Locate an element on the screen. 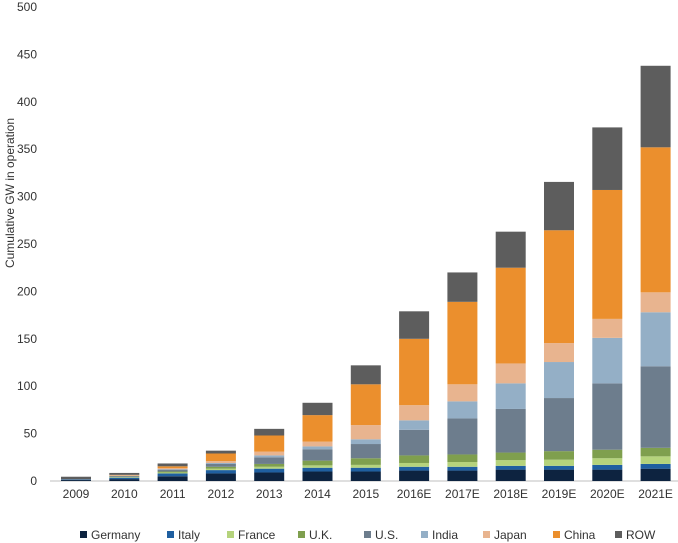  bar-segment-india-2013 is located at coordinates (269, 456).